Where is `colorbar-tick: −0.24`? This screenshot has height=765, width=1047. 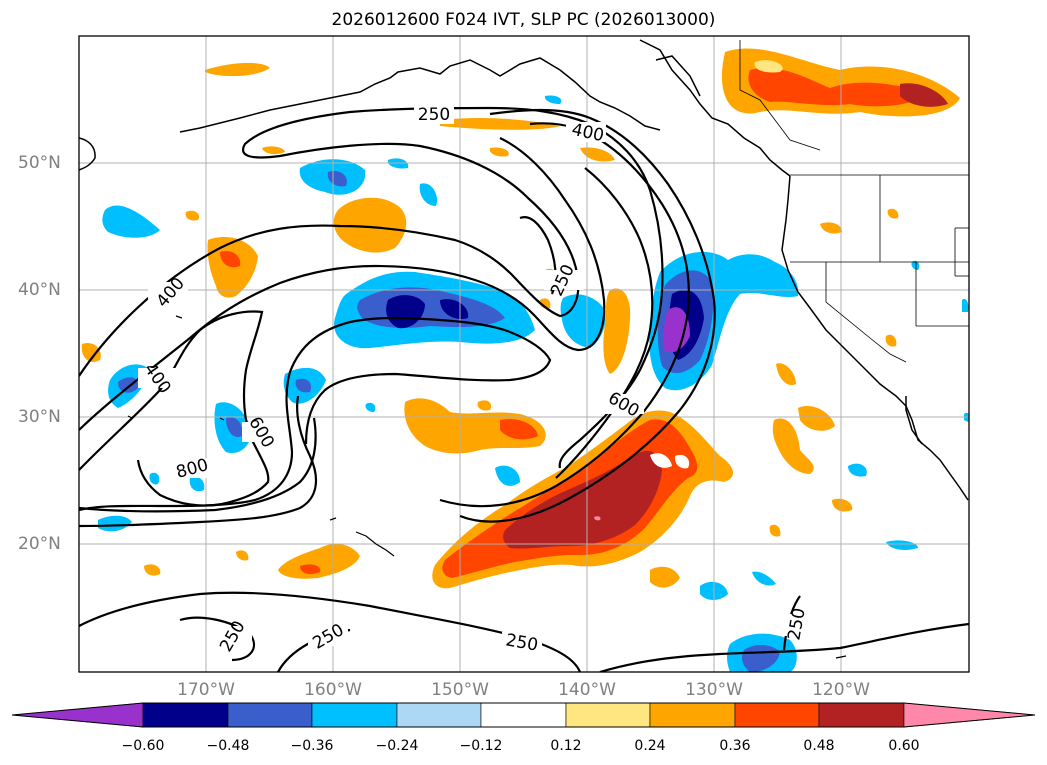 colorbar-tick: −0.24 is located at coordinates (397, 746).